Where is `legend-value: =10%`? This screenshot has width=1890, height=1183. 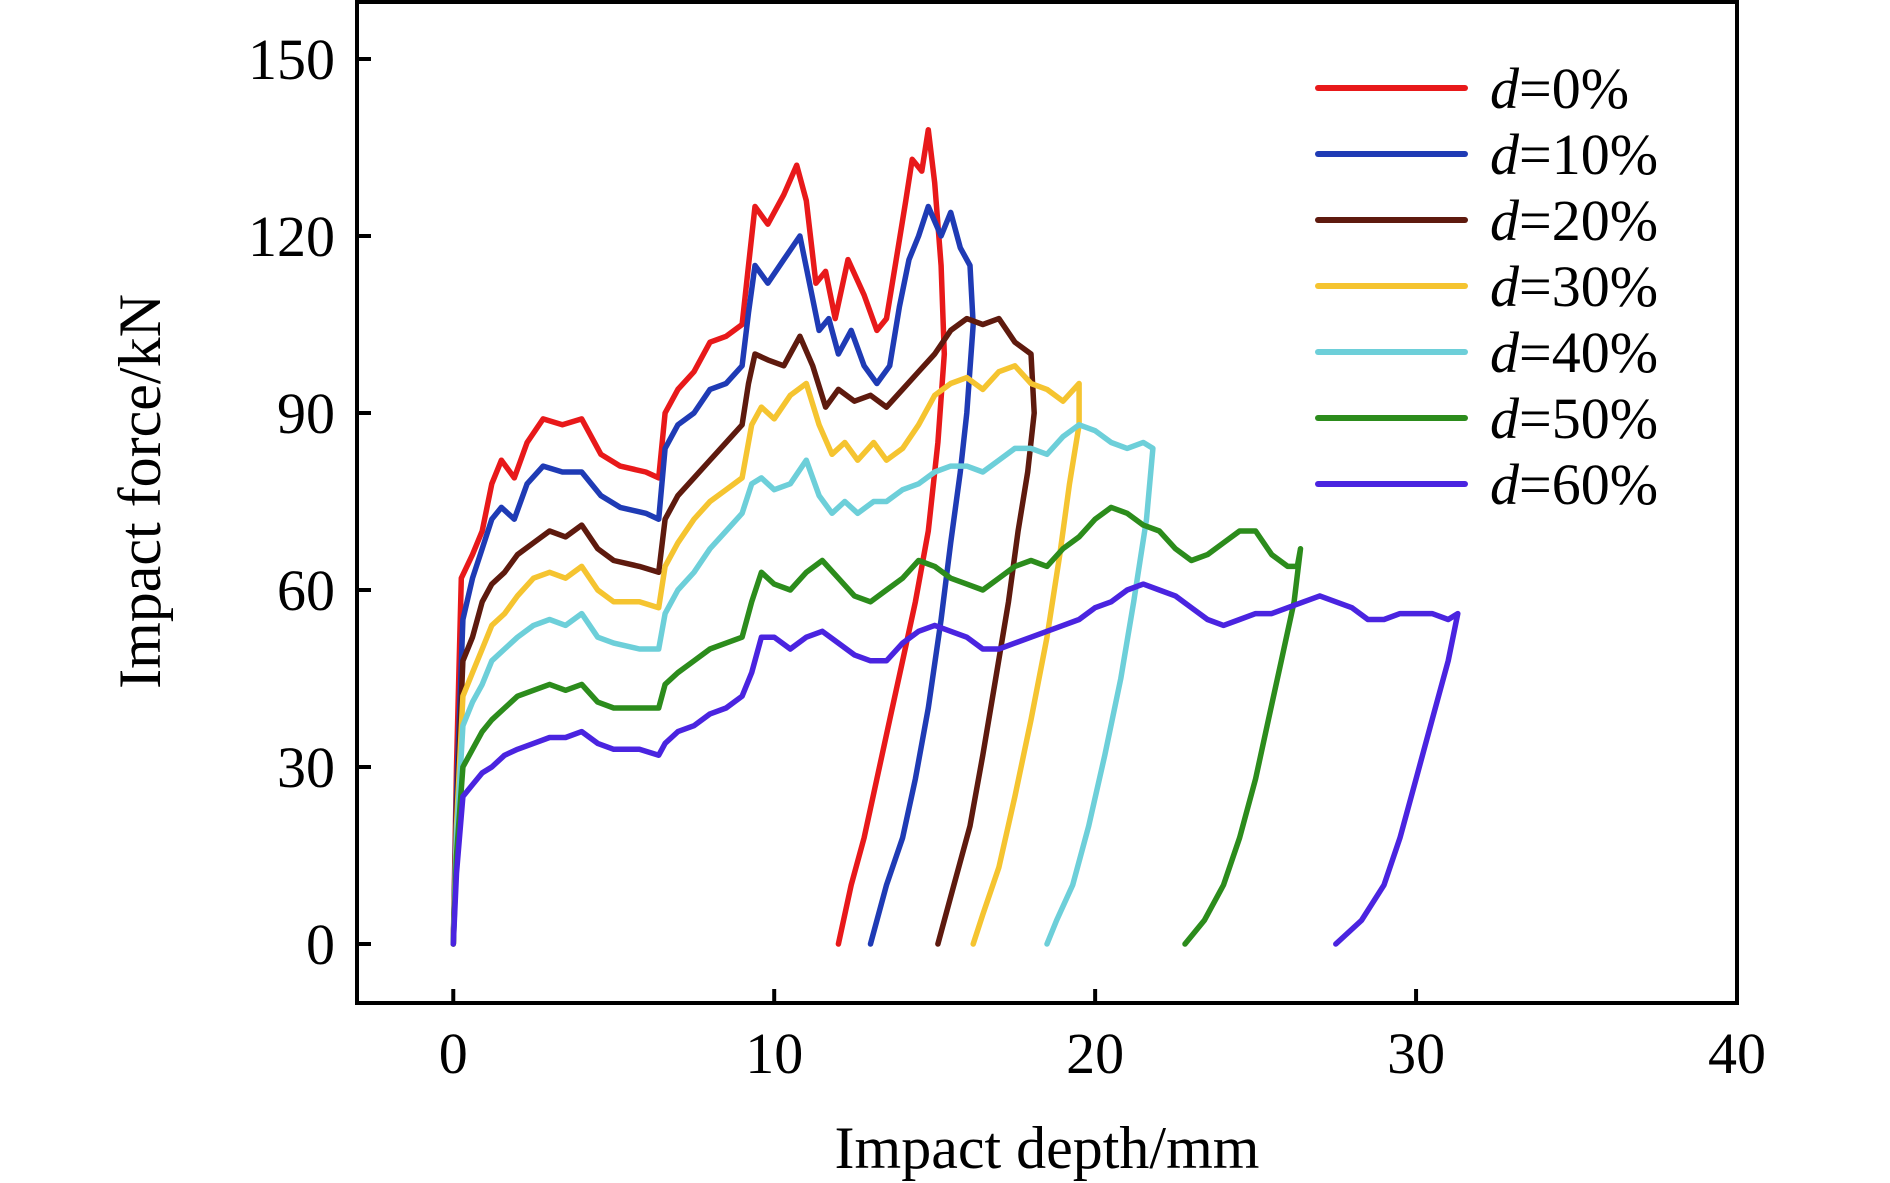 legend-value: =10% is located at coordinates (1588, 154).